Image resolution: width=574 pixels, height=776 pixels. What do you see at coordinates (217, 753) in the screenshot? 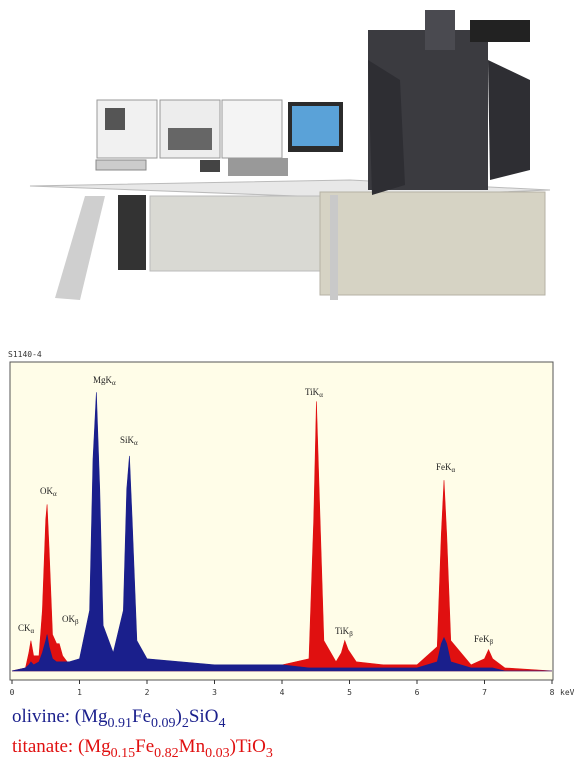
I see `legend-formula: 0.03` at bounding box center [217, 753].